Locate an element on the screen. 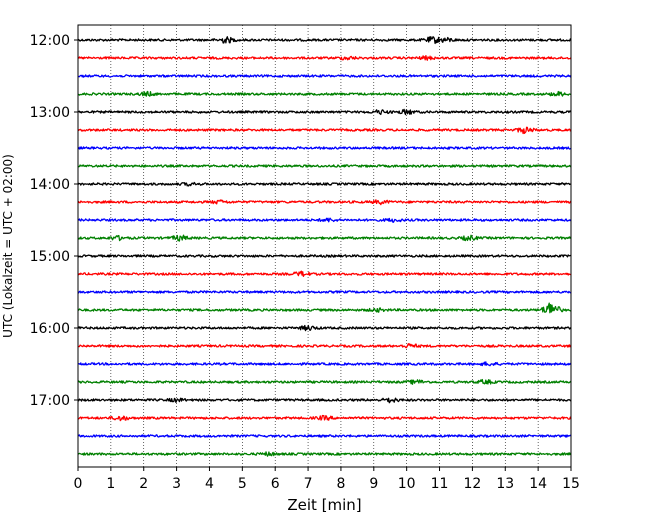 This screenshot has height=520, width=650. x-tick-label: 2 is located at coordinates (143, 484).